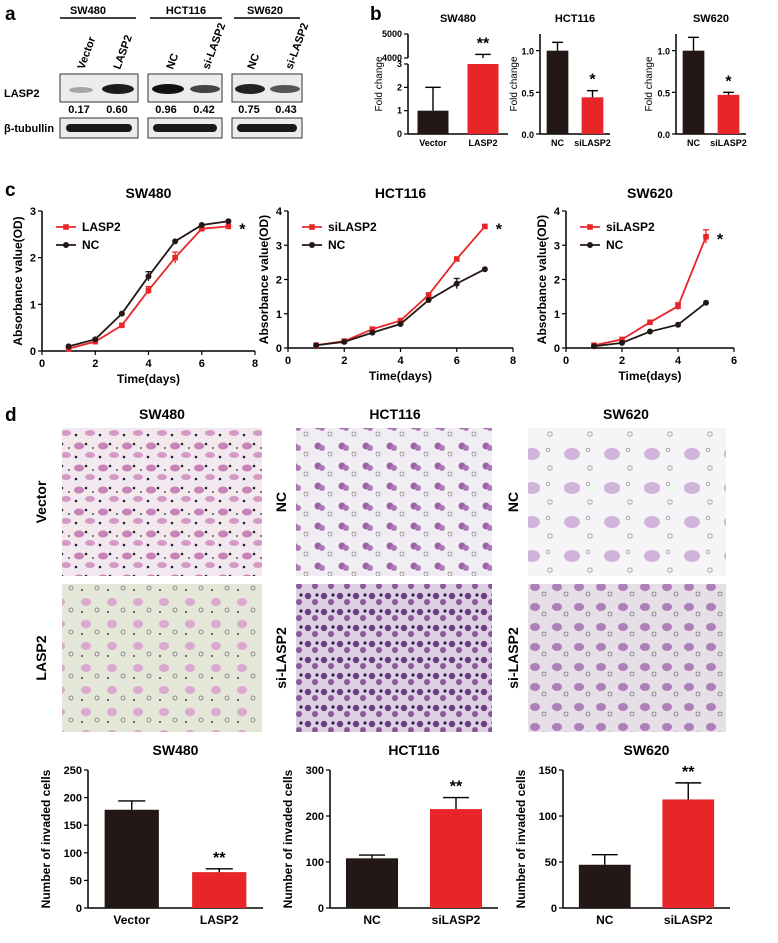  I want to click on significance-marker: **, so click(219, 858).